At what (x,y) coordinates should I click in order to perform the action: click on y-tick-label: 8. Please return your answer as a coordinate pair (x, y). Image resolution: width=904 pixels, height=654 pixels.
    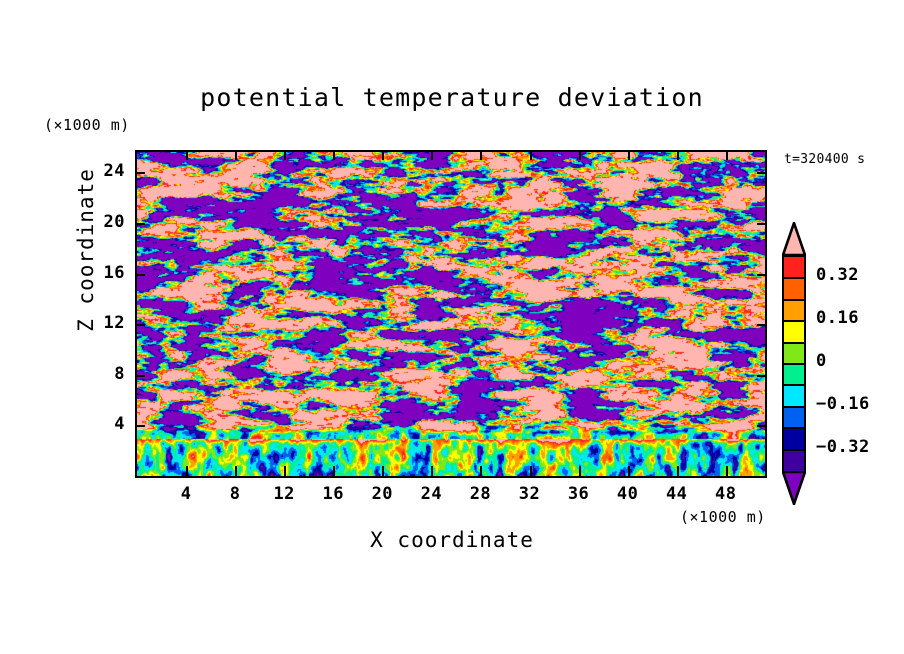
    Looking at the image, I should click on (119, 373).